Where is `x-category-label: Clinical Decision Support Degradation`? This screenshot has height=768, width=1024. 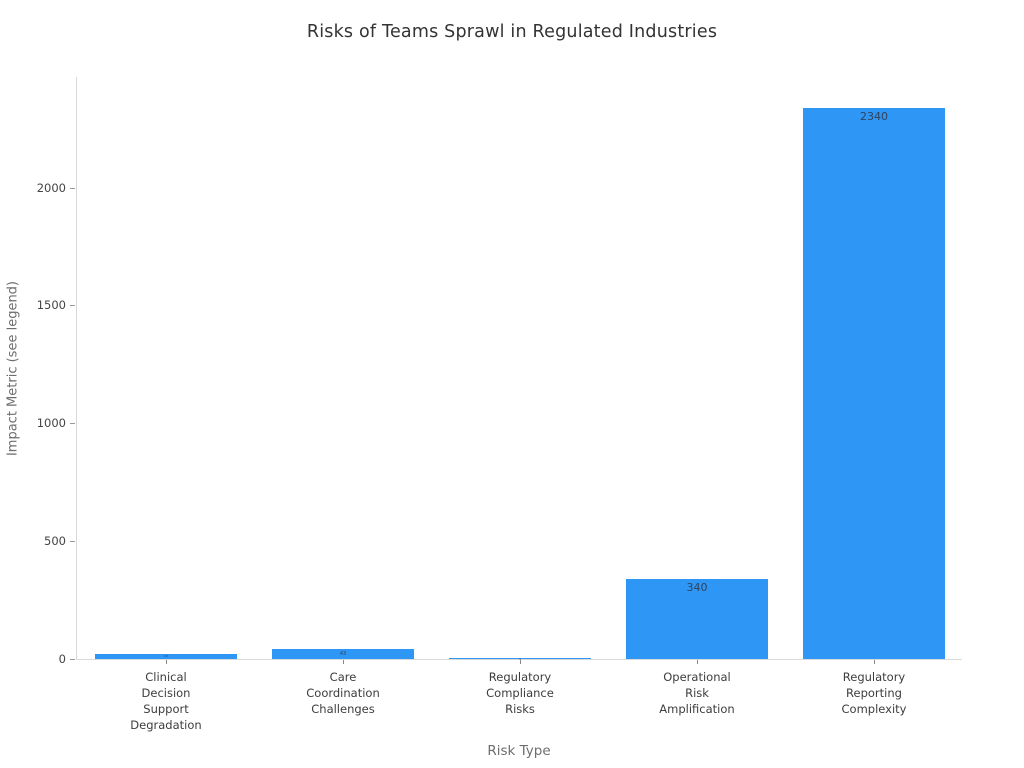 x-category-label: Clinical Decision Support Degradation is located at coordinates (166, 701).